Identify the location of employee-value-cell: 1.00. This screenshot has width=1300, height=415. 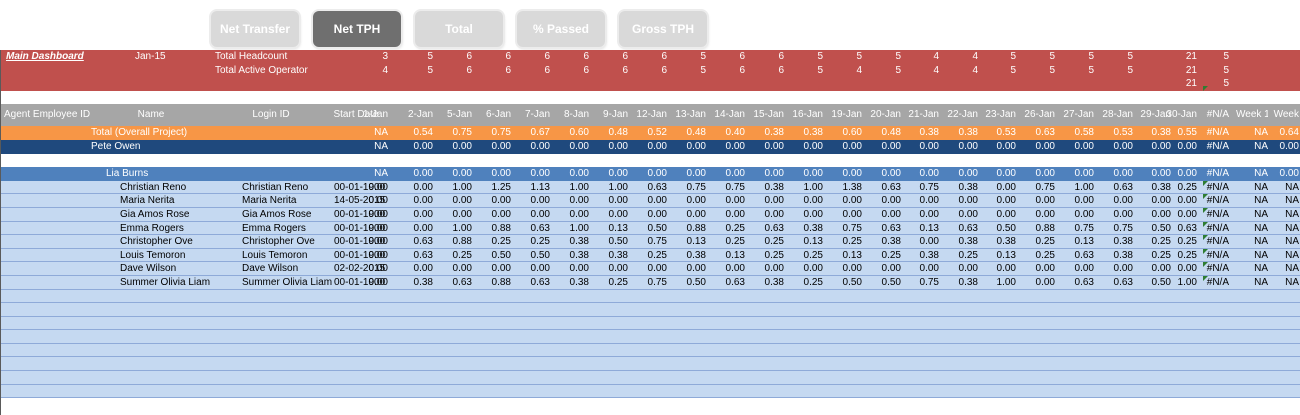
(579, 187).